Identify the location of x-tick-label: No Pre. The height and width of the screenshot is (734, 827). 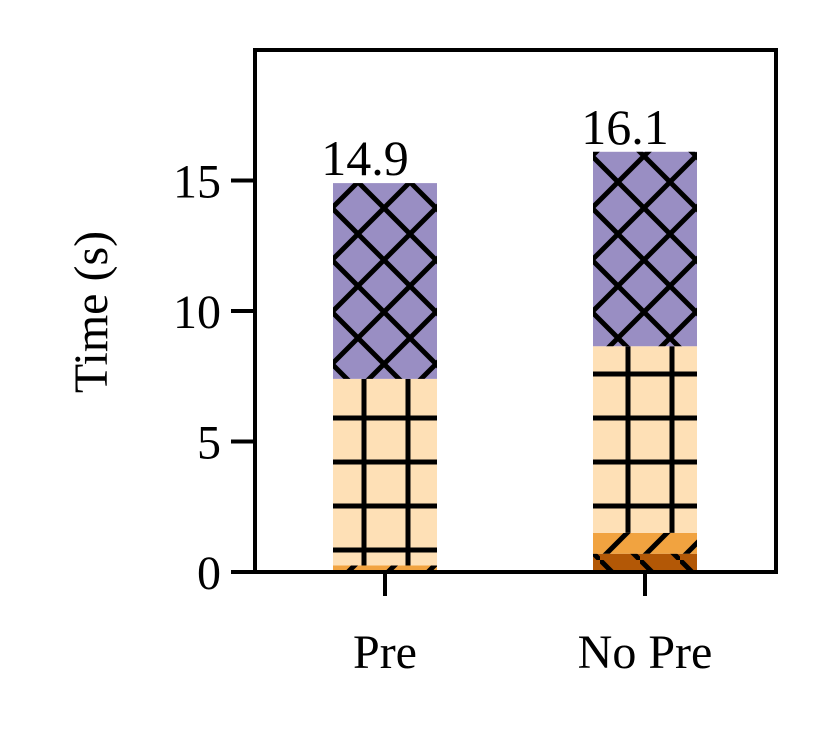
(645, 652).